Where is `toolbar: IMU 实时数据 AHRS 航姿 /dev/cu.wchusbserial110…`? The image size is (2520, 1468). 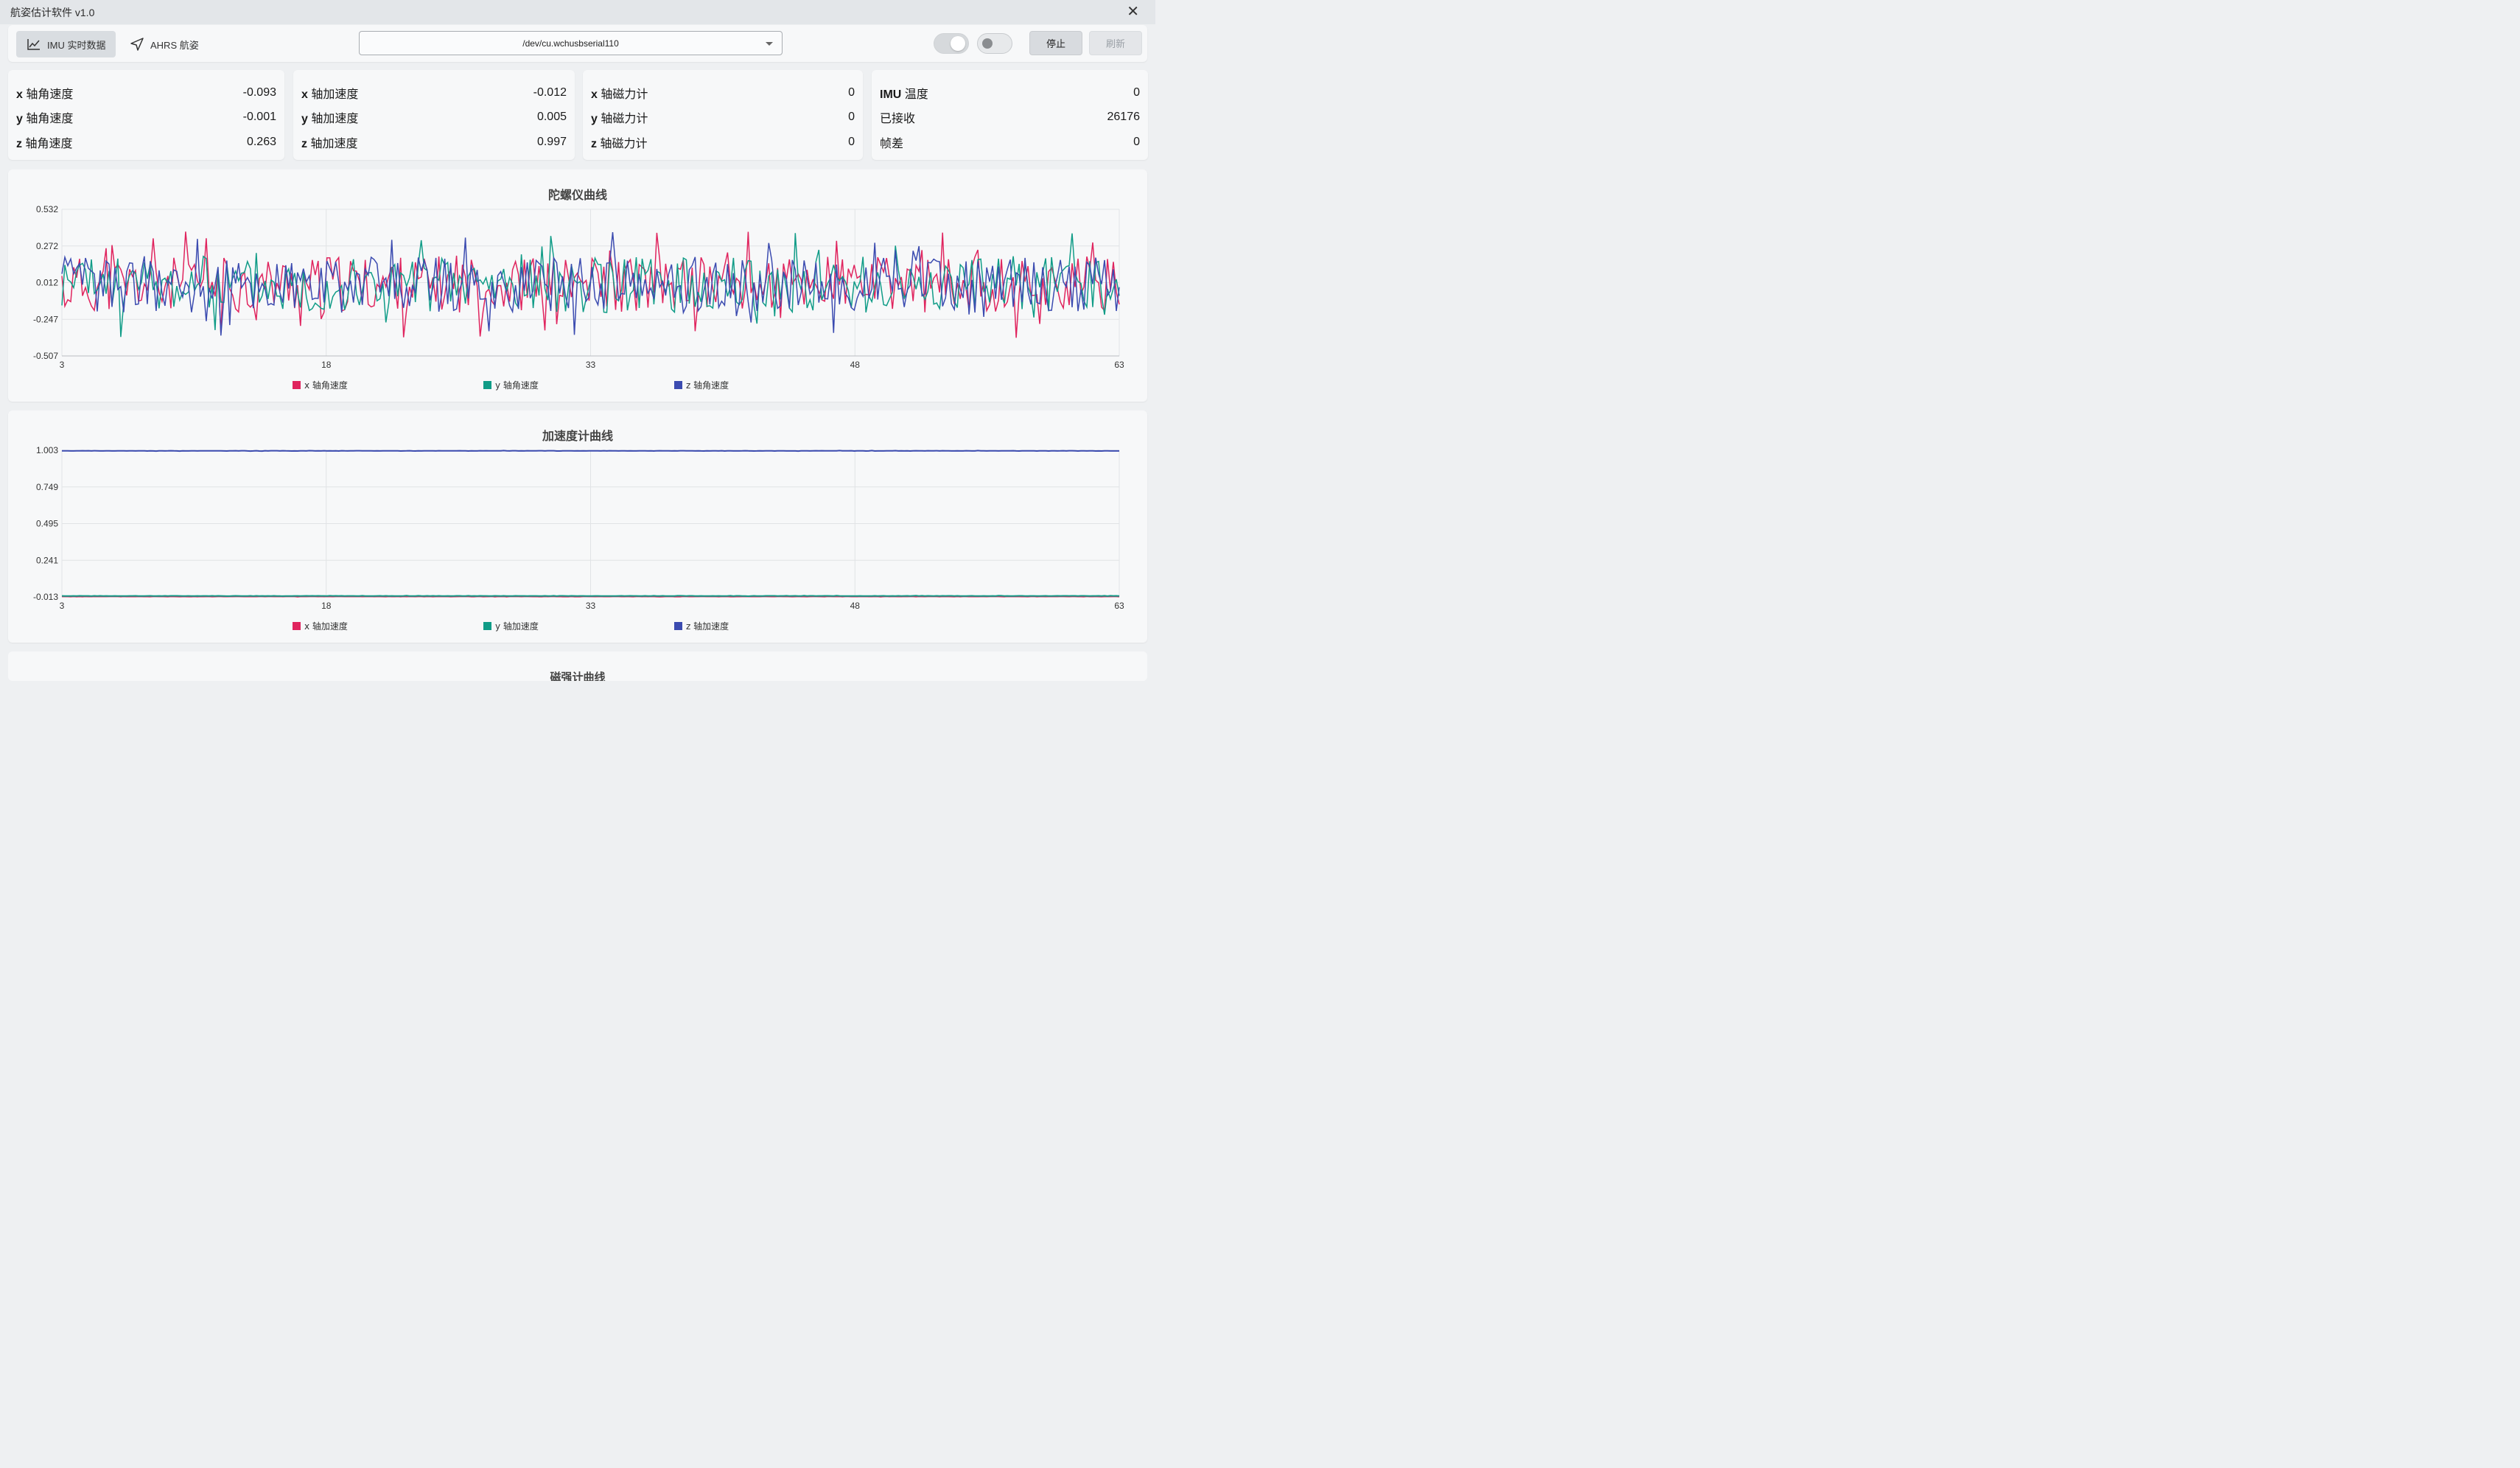 toolbar: IMU 实时数据 AHRS 航姿 /dev/cu.wchusbserial110… is located at coordinates (577, 43).